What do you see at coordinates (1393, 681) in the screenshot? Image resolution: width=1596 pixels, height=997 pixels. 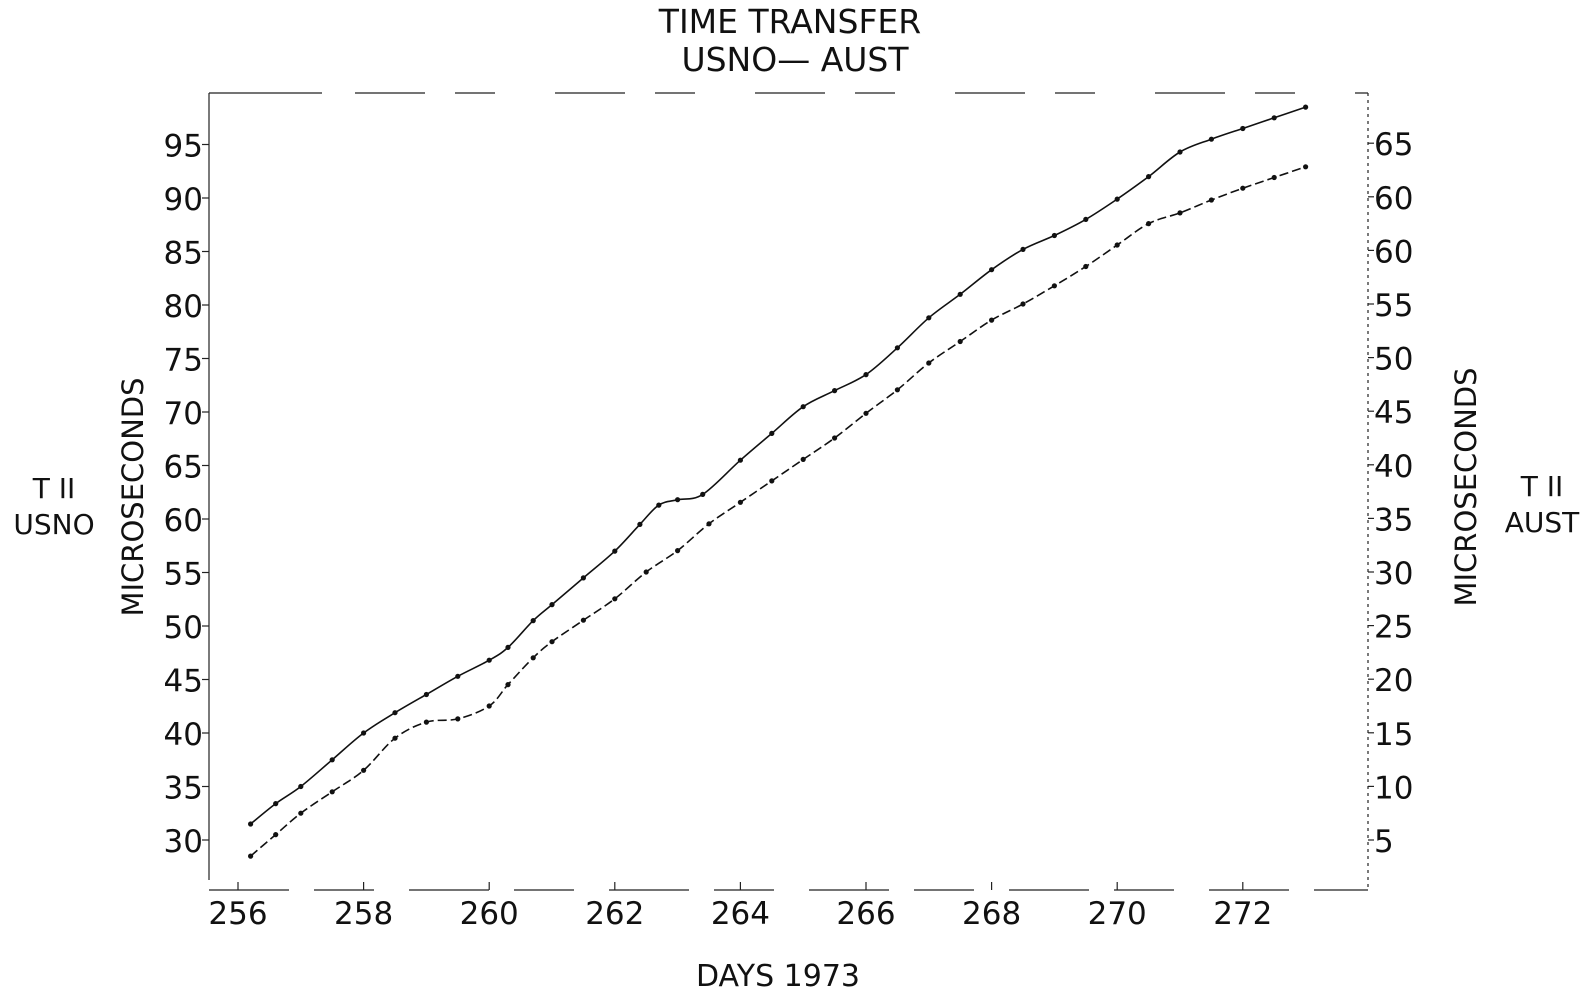 I see `right-tick-label: 20` at bounding box center [1393, 681].